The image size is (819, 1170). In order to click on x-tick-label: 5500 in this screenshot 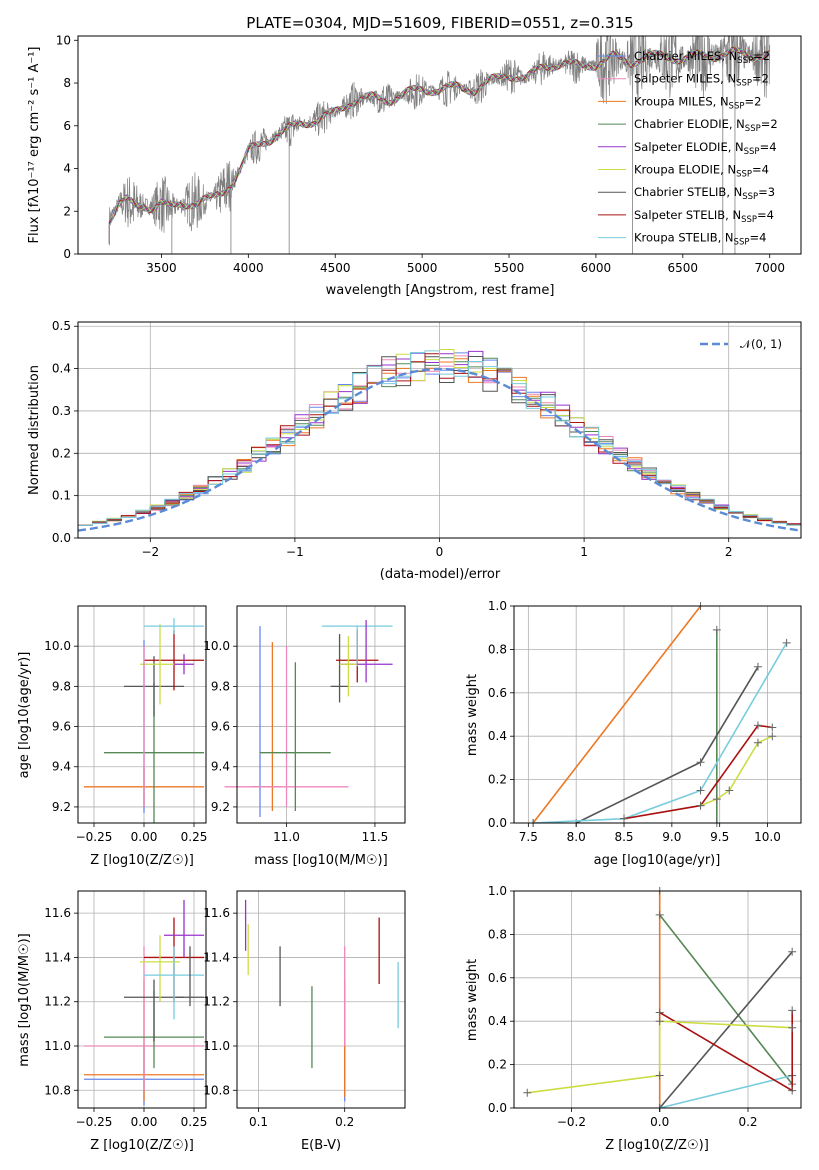, I will do `click(509, 268)`.